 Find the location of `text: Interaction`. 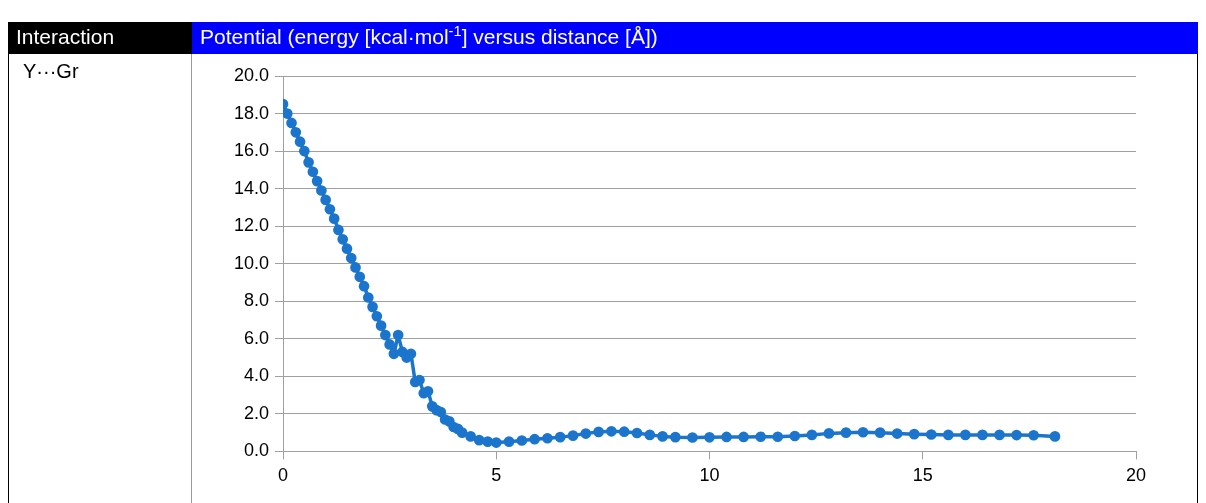

text: Interaction is located at coordinates (100, 38).